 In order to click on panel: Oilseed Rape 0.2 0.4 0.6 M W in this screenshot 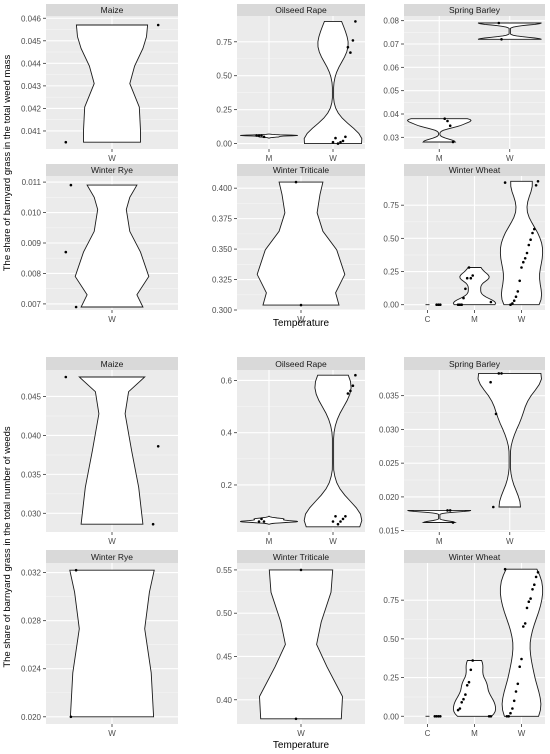, I will do `click(293, 451)`.